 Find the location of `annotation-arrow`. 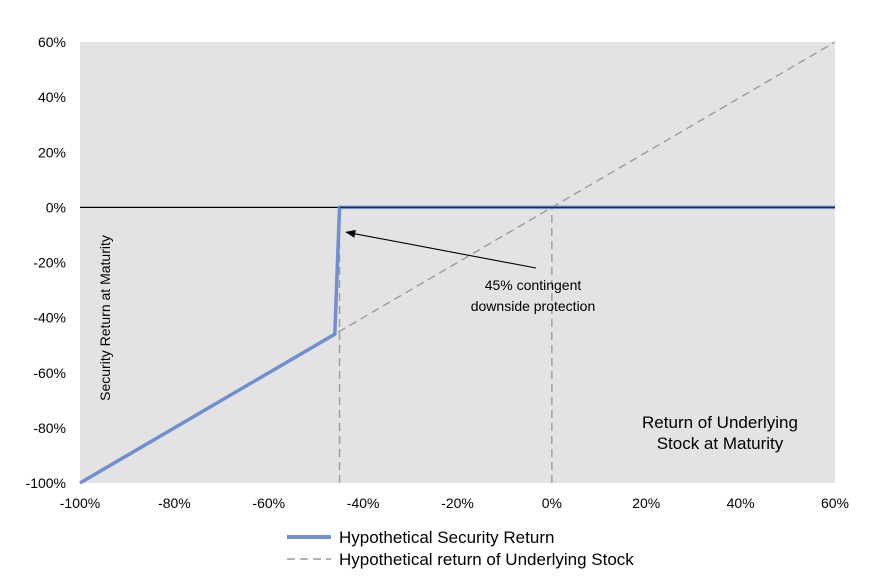

annotation-arrow is located at coordinates (441, 249).